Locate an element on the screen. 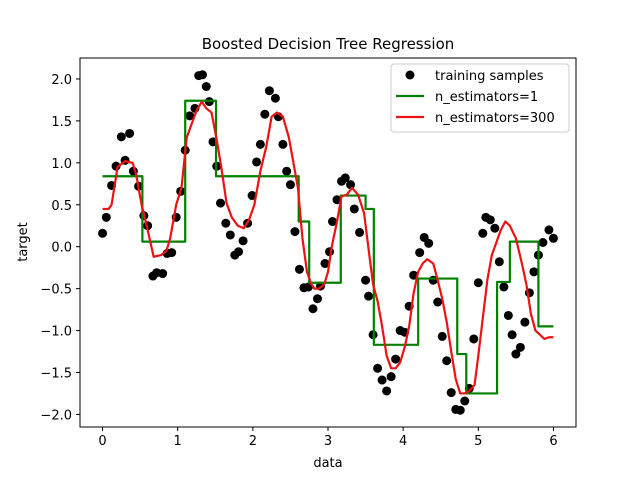 The image size is (640, 480). x-tick-label: 5 is located at coordinates (478, 441).